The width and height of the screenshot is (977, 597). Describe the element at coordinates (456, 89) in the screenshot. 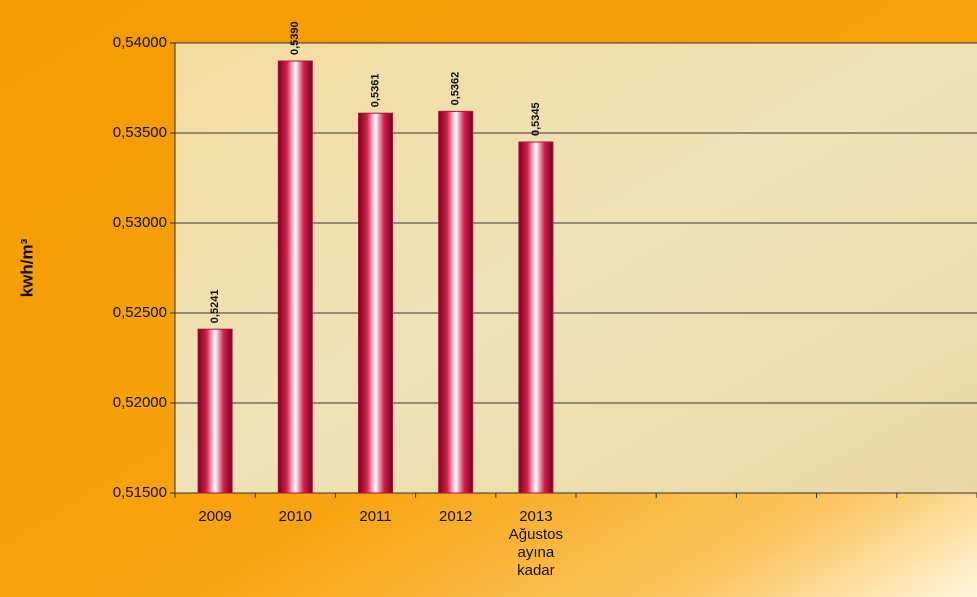

I see `value-label: 0,5362` at that location.